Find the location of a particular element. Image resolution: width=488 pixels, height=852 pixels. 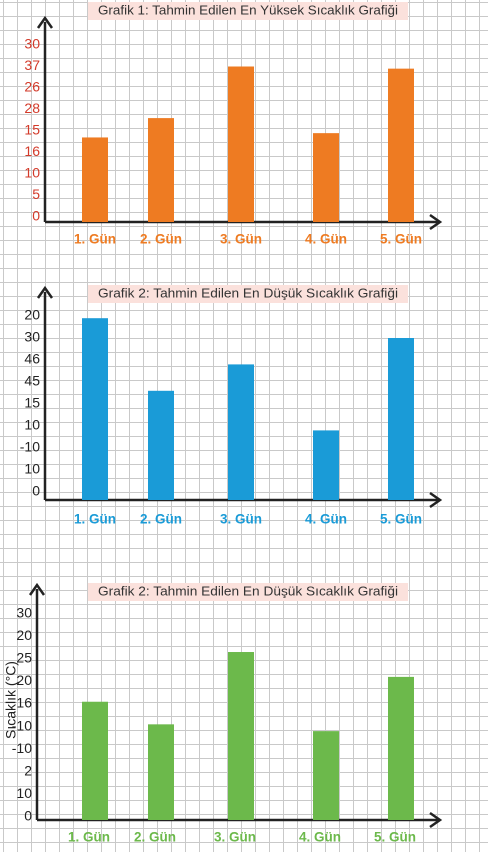

y-tick-label: 28 is located at coordinates (32, 108).